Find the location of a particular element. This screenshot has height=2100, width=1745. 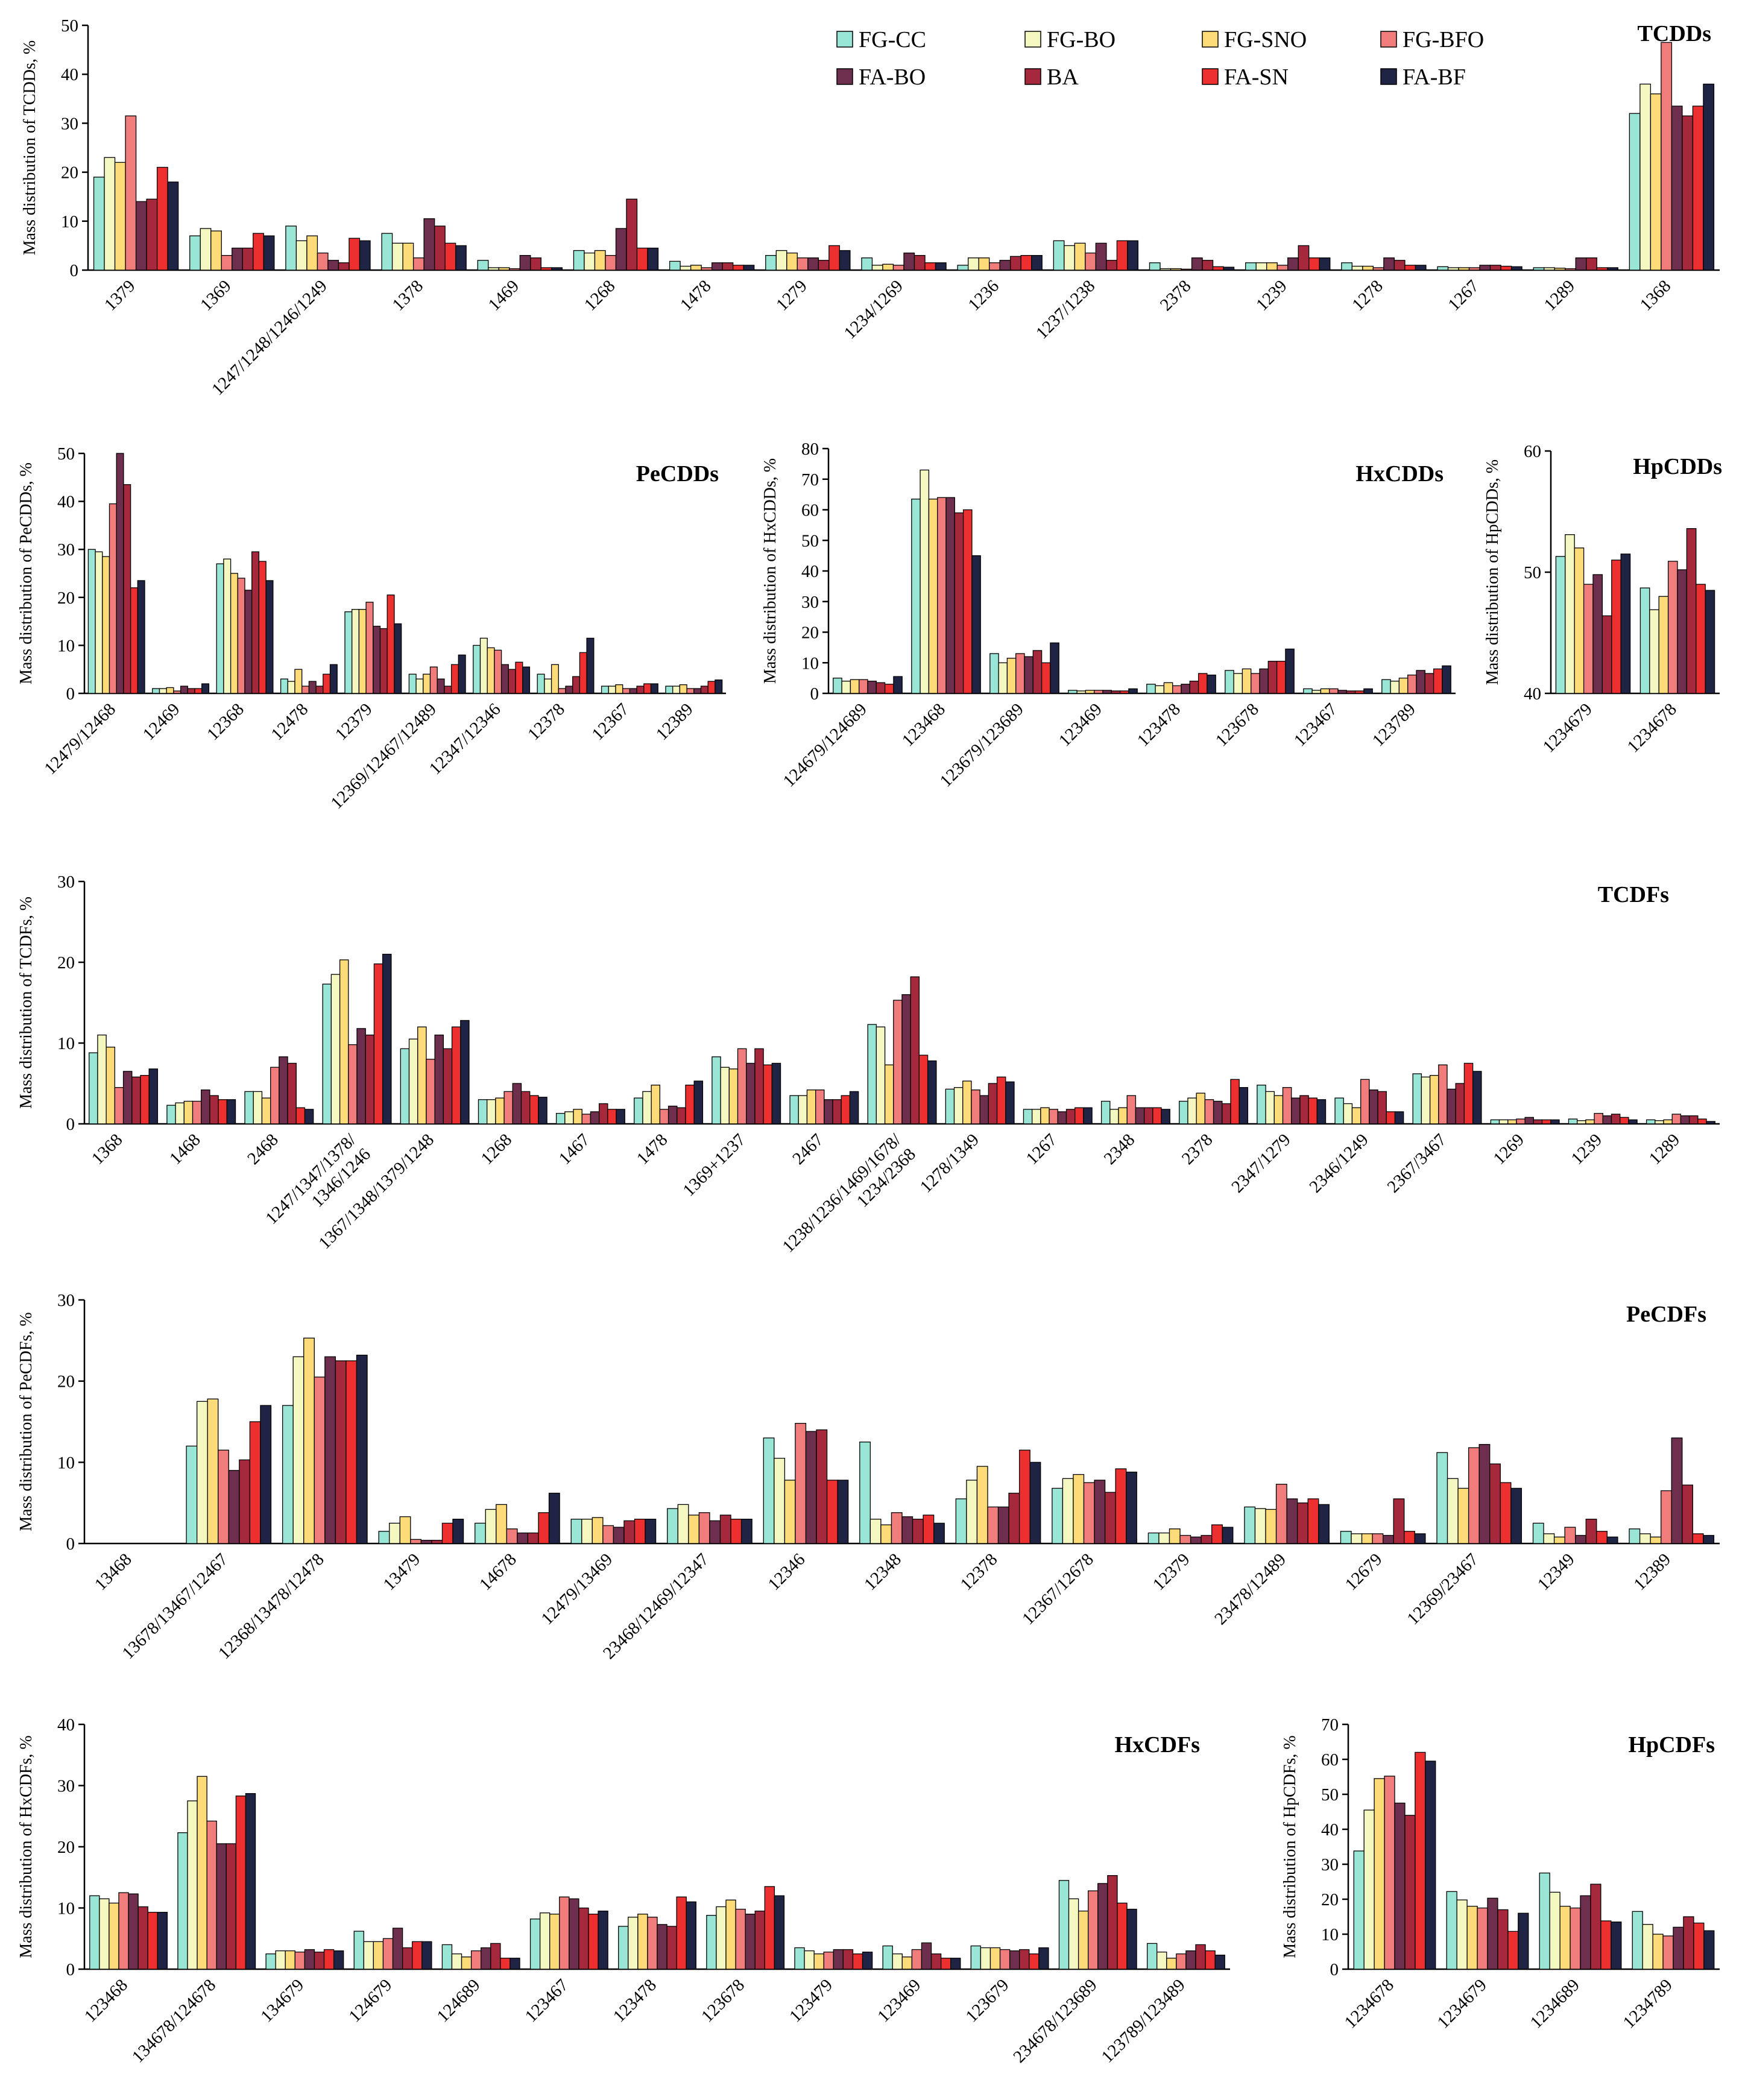

bar-pecdfs-12346-fa-bf is located at coordinates (843, 1512).